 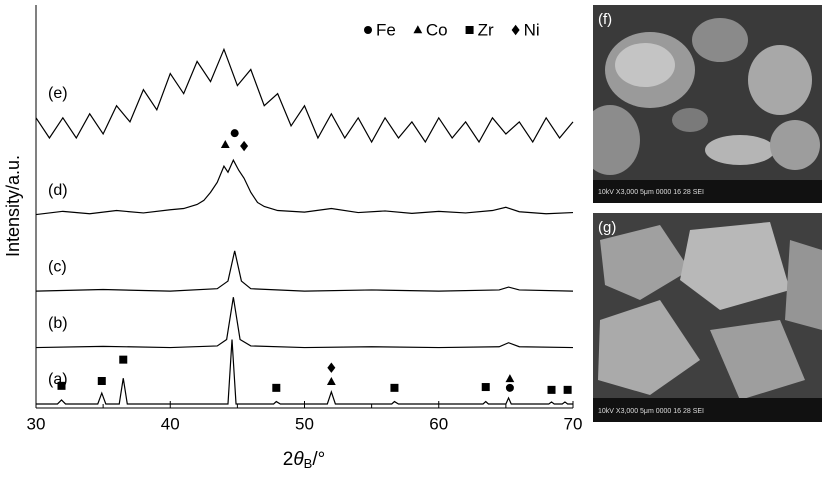 I want to click on x-tick-label: 70, so click(x=573, y=423).